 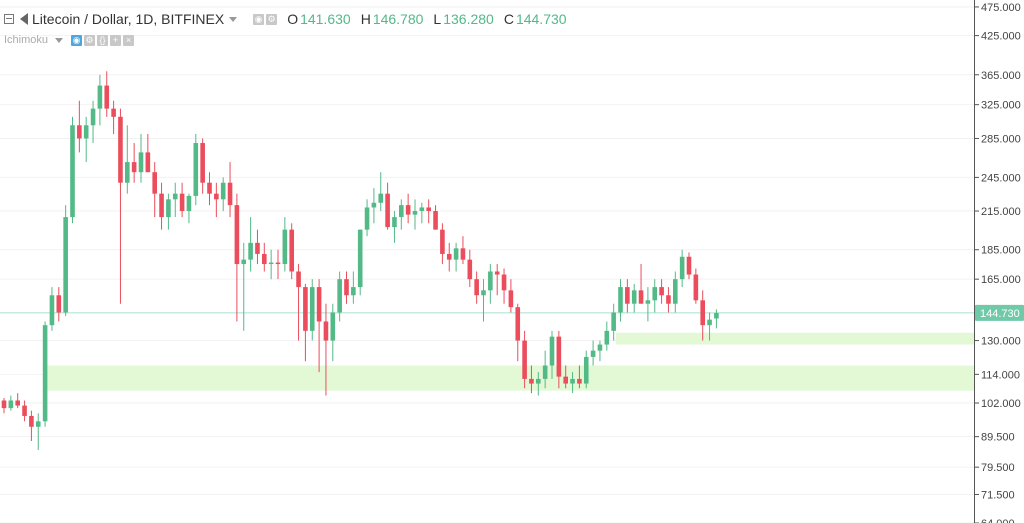 What do you see at coordinates (103, 40) in the screenshot?
I see `indicator-source-icon: {}` at bounding box center [103, 40].